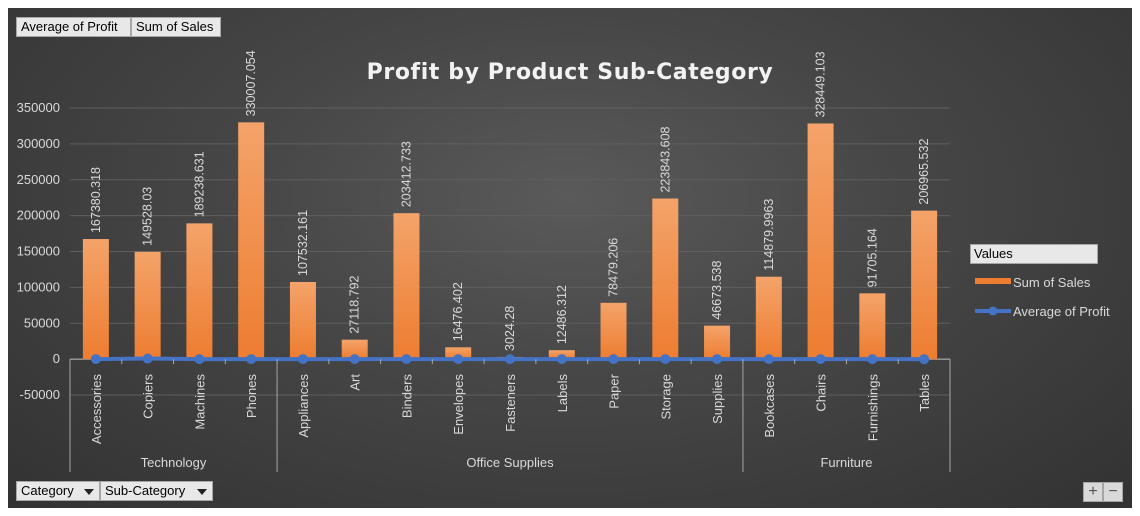 This screenshot has height=516, width=1140. Describe the element at coordinates (148, 396) in the screenshot. I see `x-category-label: Copiers` at that location.